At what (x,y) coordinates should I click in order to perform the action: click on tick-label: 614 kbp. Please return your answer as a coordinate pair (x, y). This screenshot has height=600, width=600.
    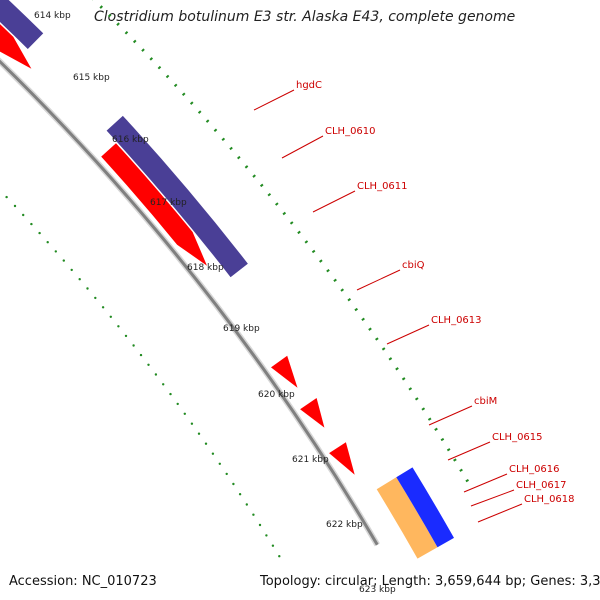
    Looking at the image, I should click on (52, 16).